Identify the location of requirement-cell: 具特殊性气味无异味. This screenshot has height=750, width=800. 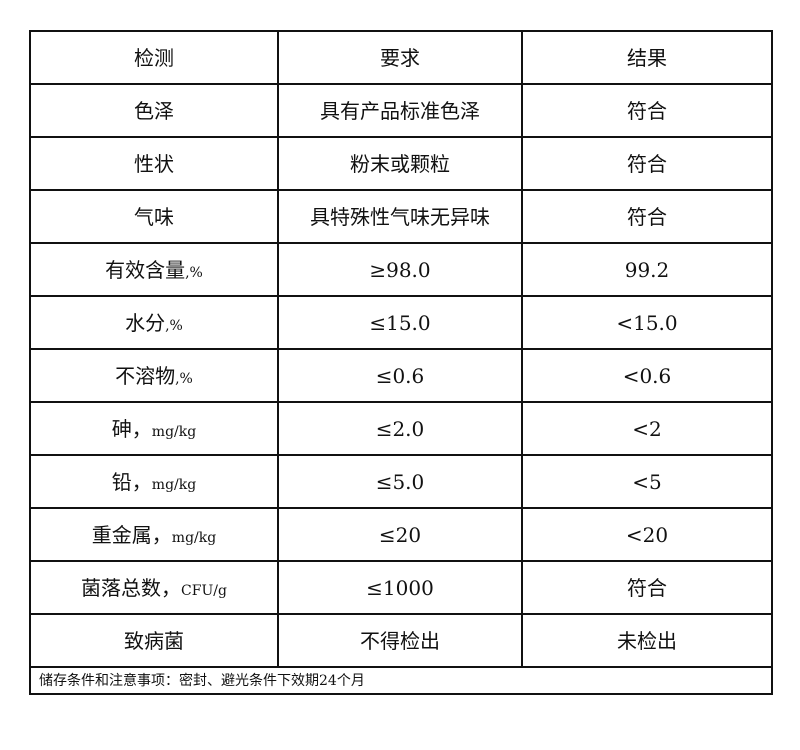
(400, 216).